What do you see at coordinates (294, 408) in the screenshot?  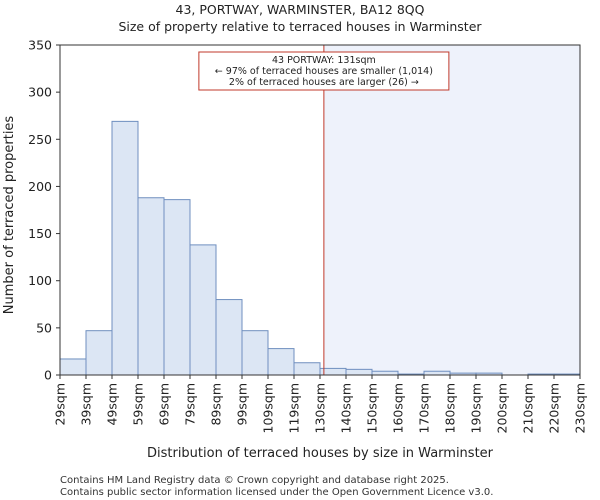 I see `x-tick-label: 119sqm` at bounding box center [294, 408].